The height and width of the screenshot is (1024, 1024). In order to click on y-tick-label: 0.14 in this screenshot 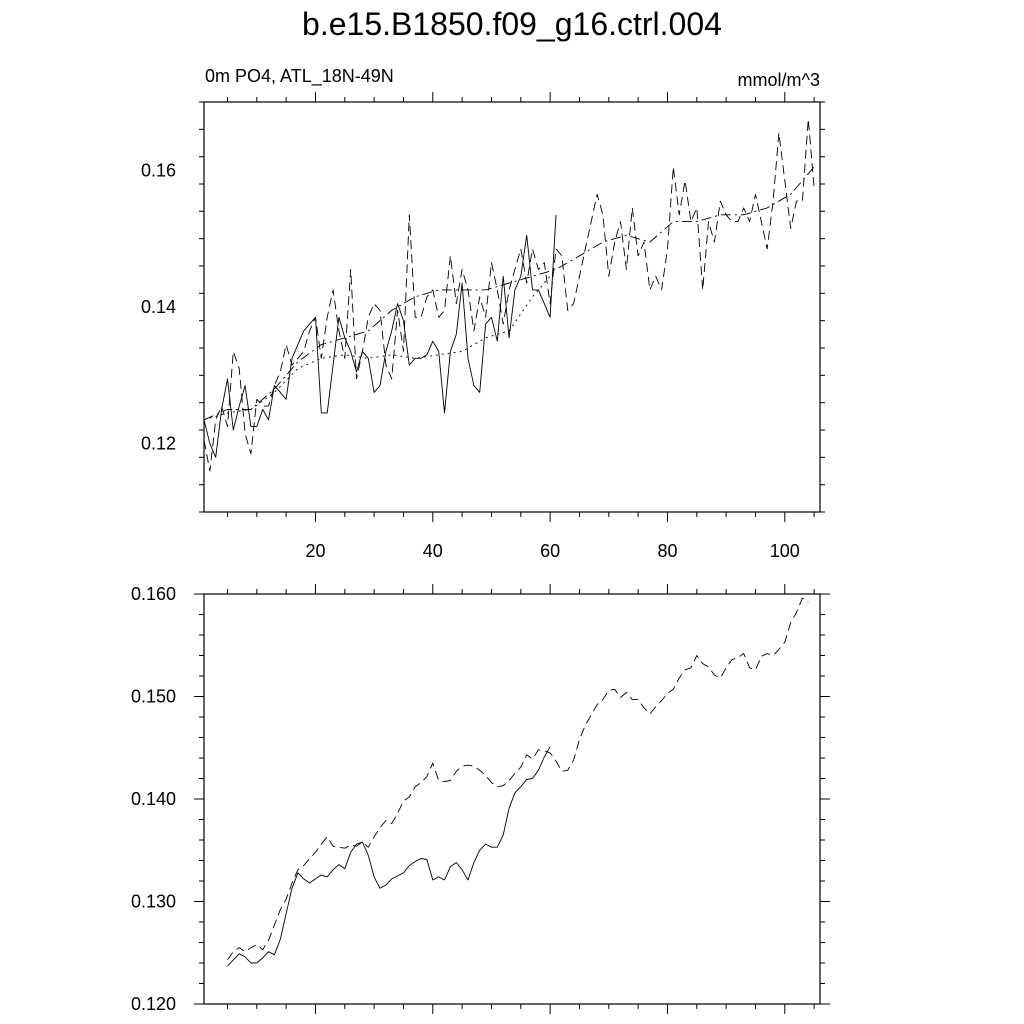, I will do `click(158, 307)`.